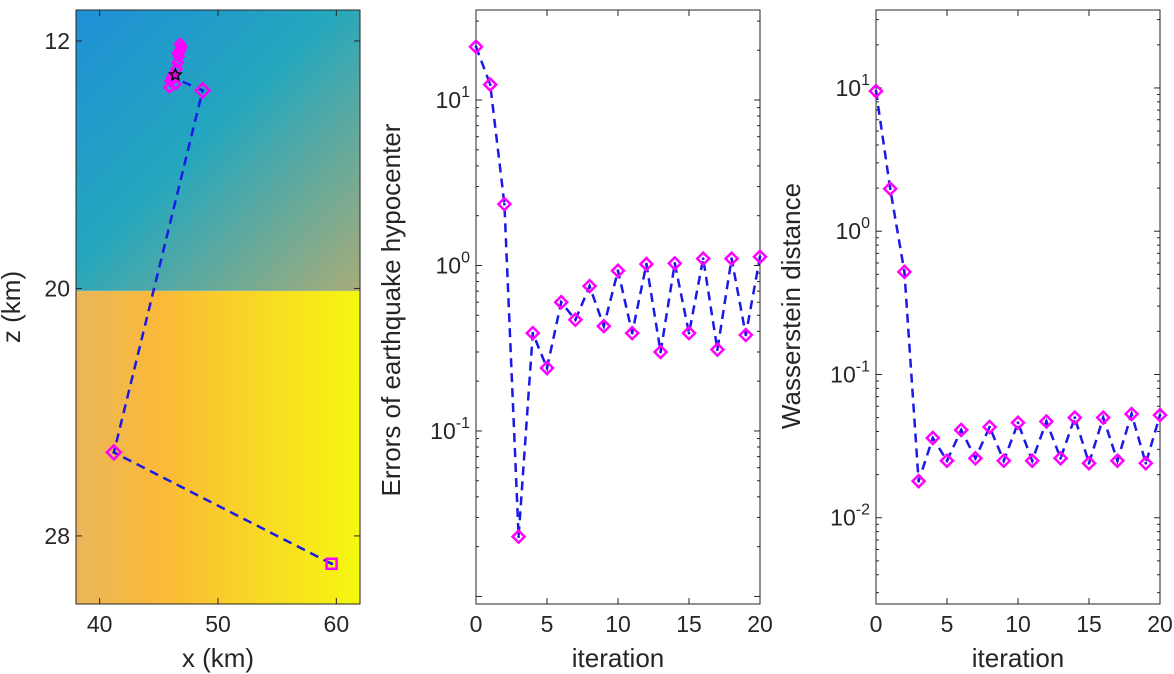  What do you see at coordinates (791, 306) in the screenshot?
I see `wasserstein-ylabel: Wasserstein distance` at bounding box center [791, 306].